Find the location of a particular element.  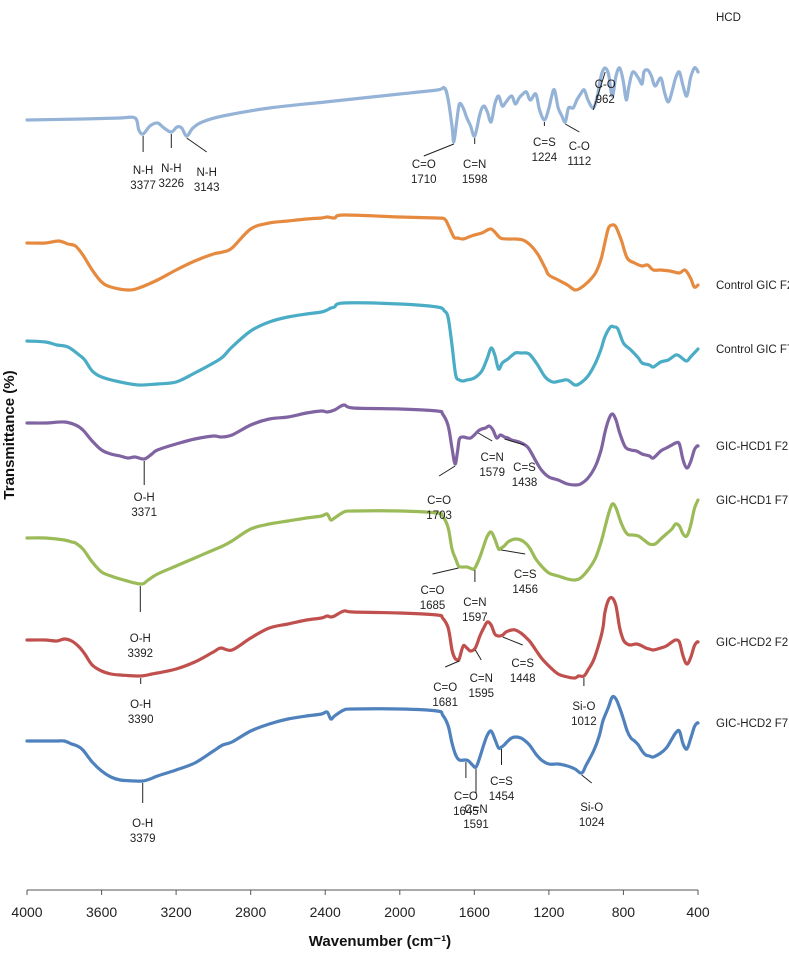

annotation-text-hcd-co-962-0: C-O is located at coordinates (605, 85).